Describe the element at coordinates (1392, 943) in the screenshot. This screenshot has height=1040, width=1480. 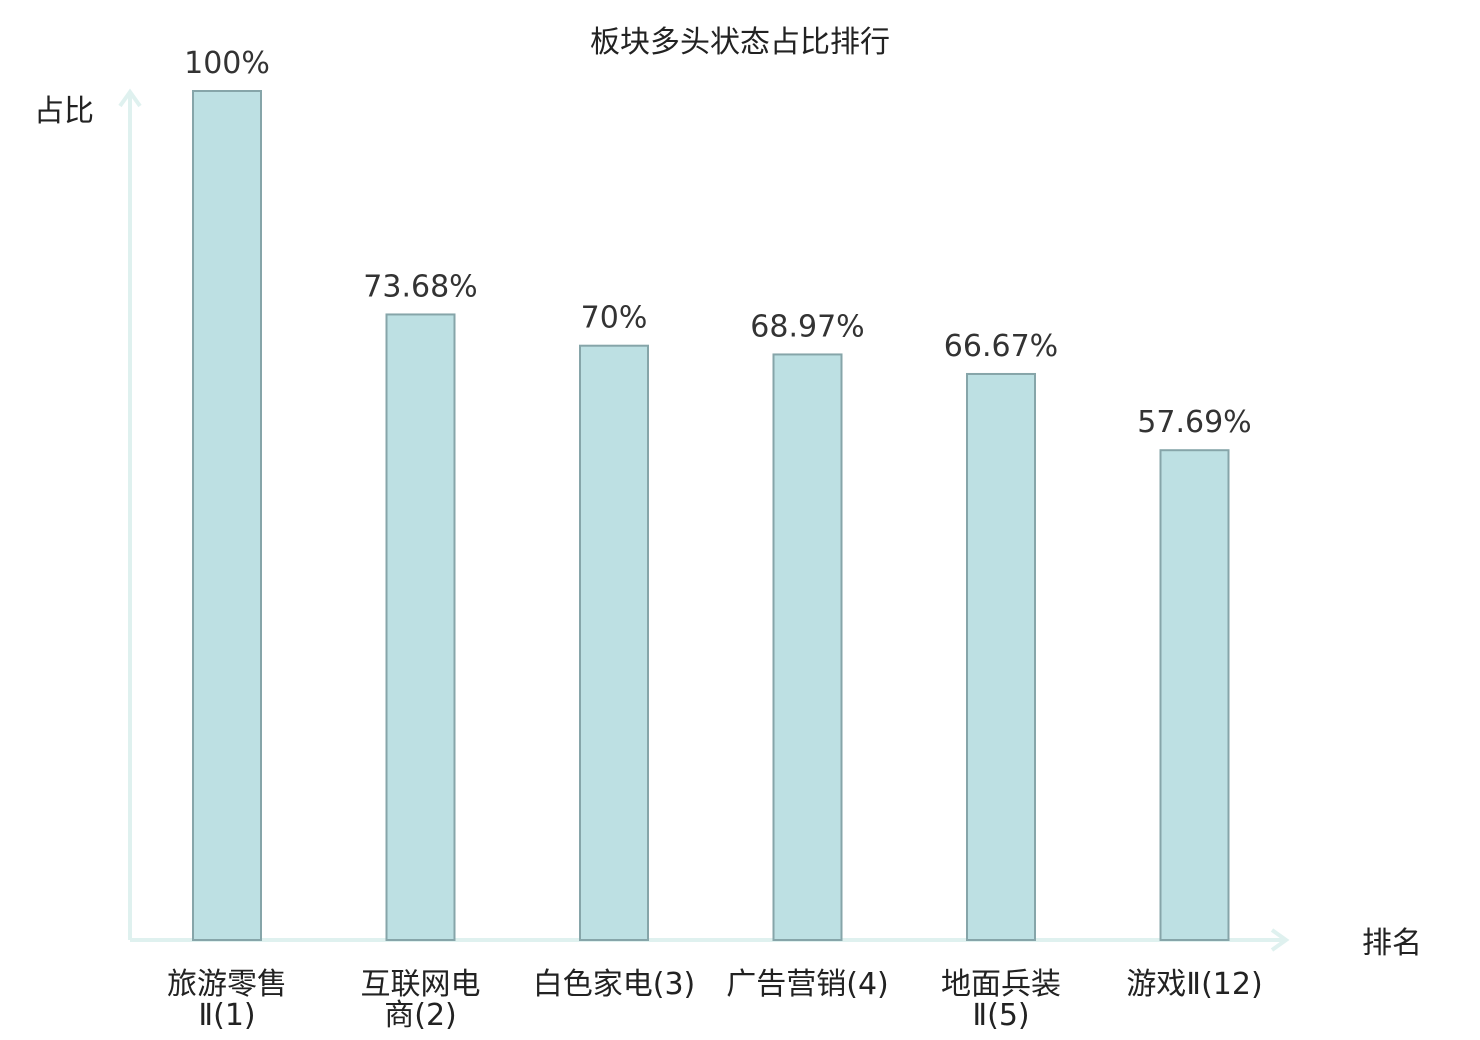
I see `x-axis-label: 排名` at that location.